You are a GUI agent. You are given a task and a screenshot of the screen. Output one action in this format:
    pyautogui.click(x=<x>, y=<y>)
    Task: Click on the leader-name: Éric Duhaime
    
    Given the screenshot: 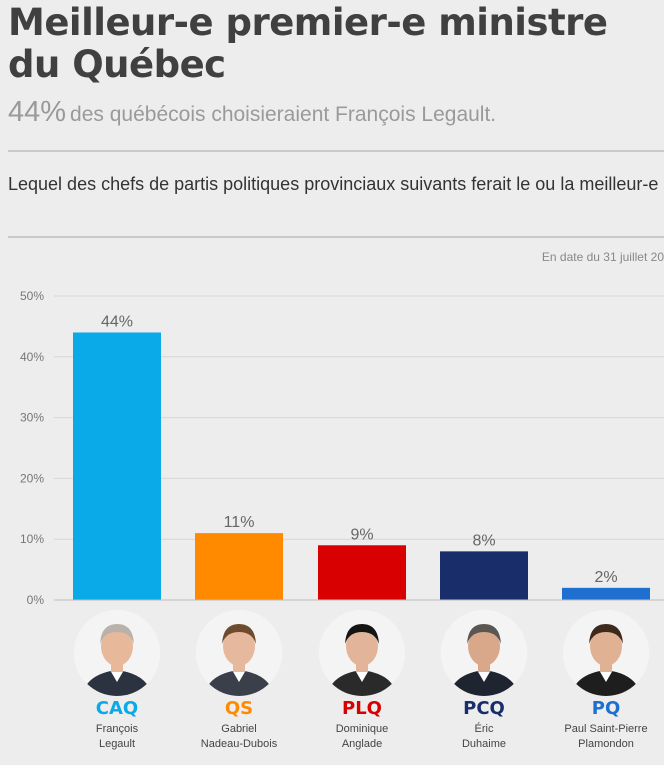 What is the action you would take?
    pyautogui.click(x=484, y=736)
    